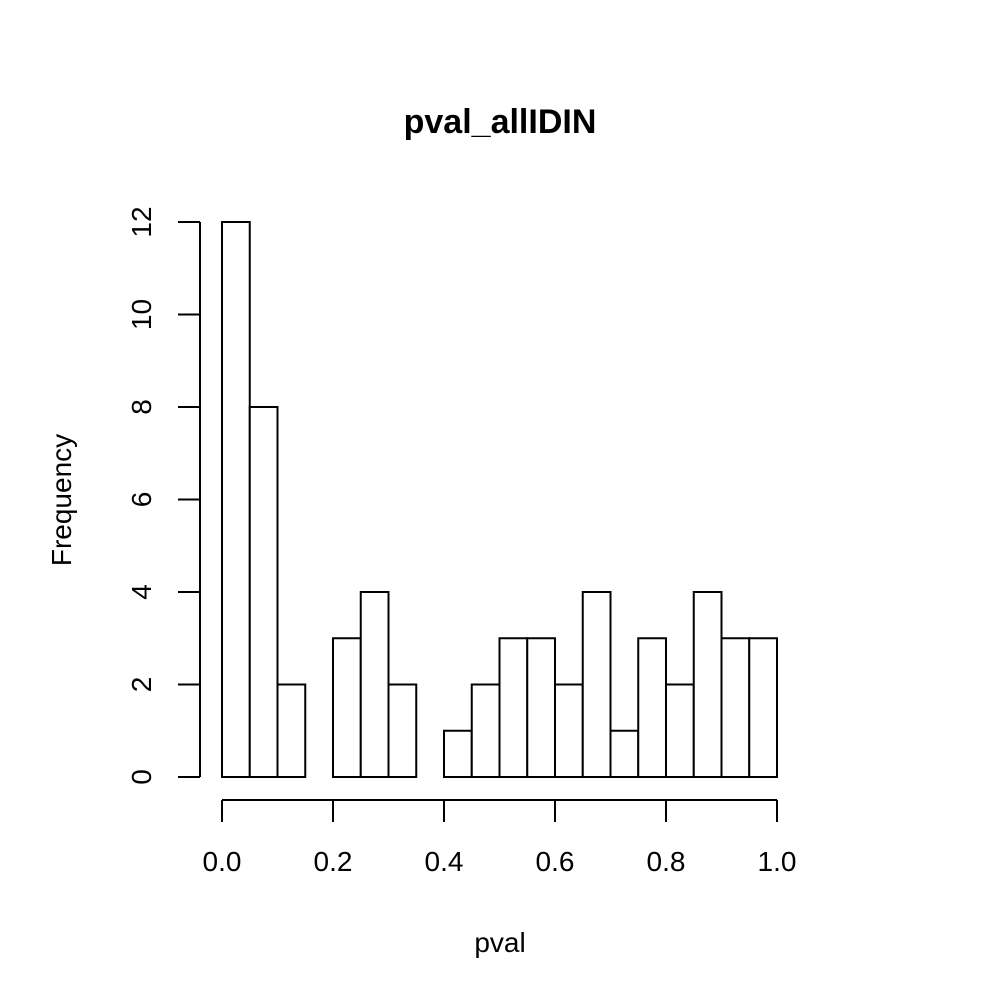  I want to click on x-axis: 0.0 0.2 0.4 0.6 0.8 1.0, so click(500, 838).